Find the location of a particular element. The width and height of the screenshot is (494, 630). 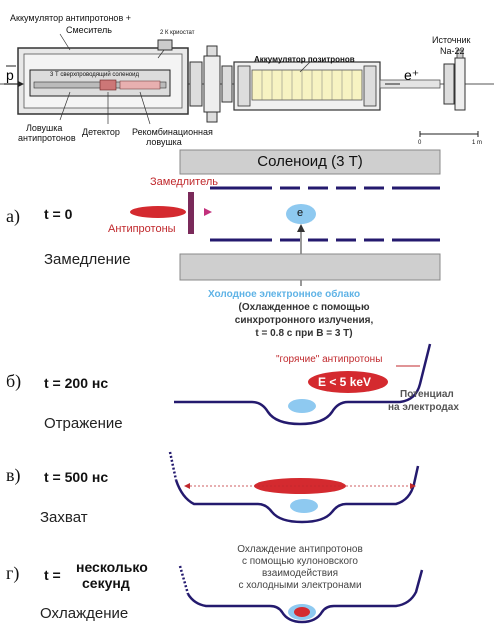

time-a: t = 0 is located at coordinates (58, 214).